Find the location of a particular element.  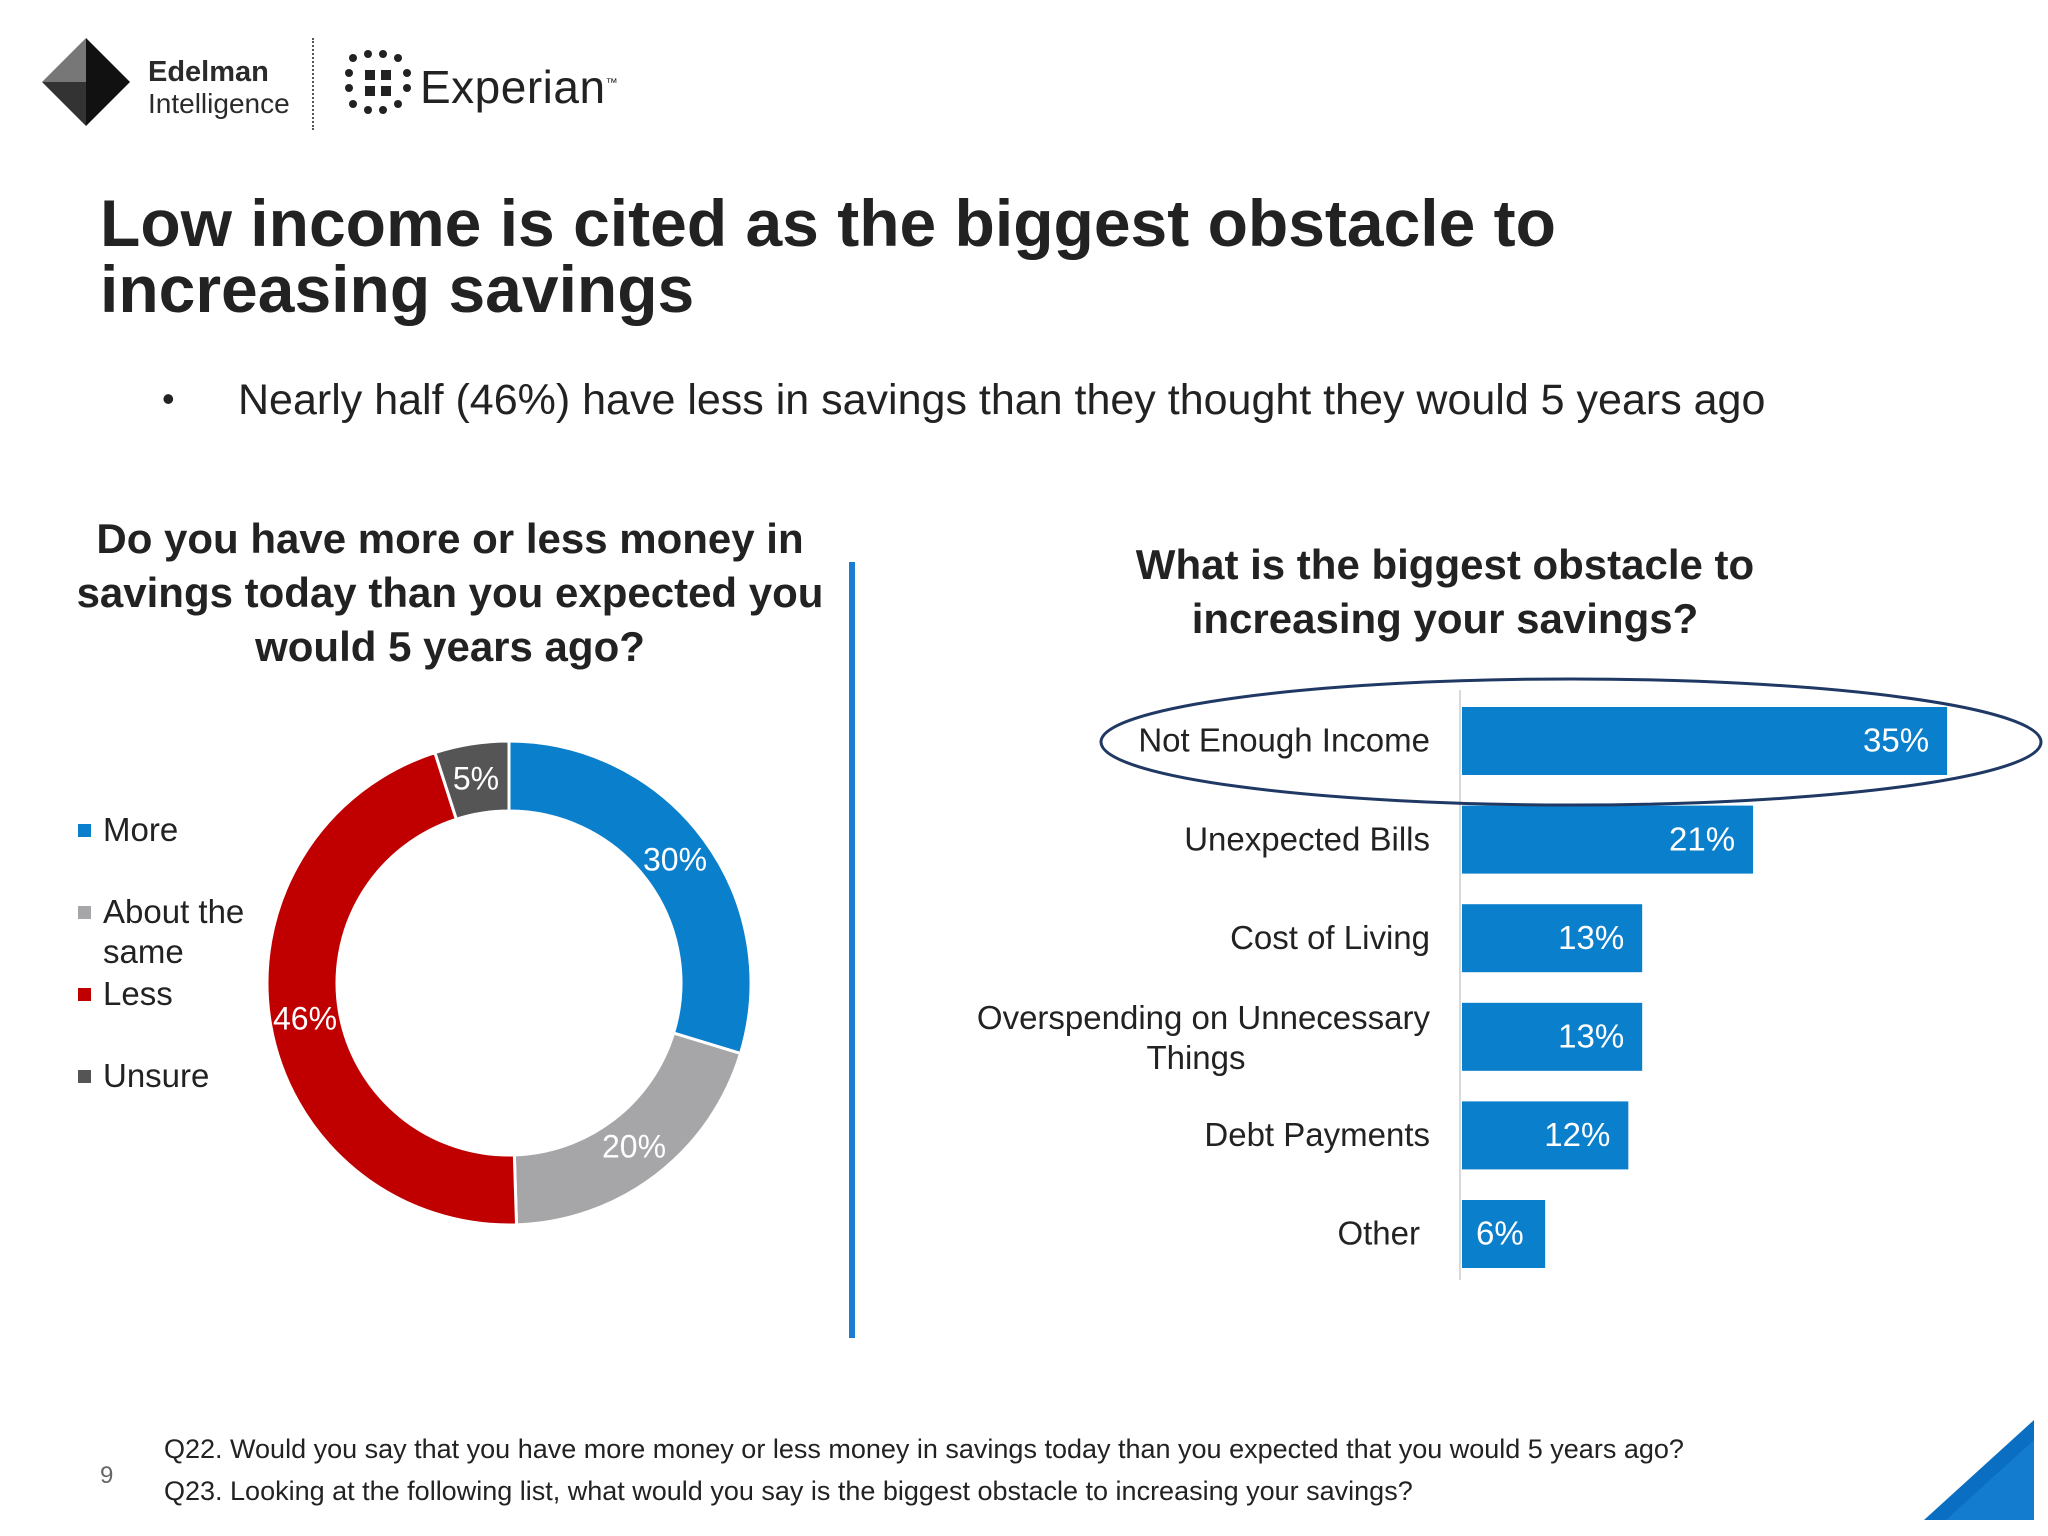

bar-overspending-on-unnecessary-things is located at coordinates (1552, 1036).